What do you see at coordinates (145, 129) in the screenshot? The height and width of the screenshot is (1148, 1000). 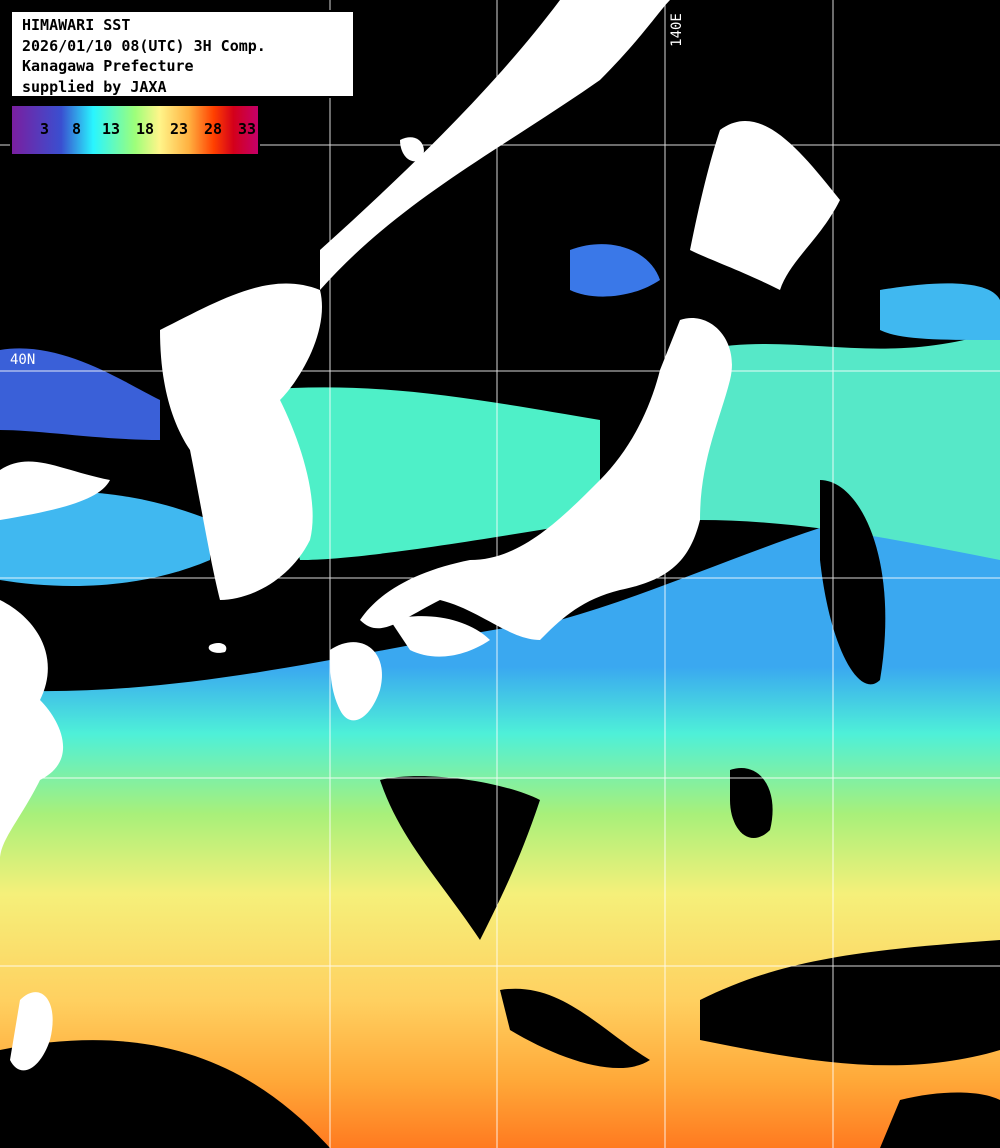 I see `legend-tick: 18` at bounding box center [145, 129].